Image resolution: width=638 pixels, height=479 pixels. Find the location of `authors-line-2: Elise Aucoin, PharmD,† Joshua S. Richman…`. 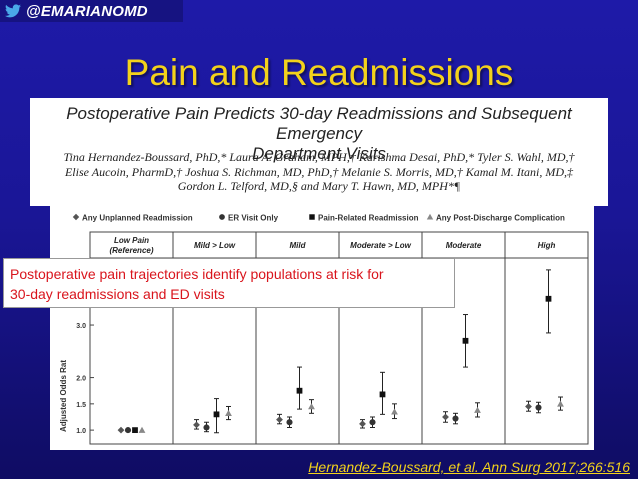

authors-line-2: Elise Aucoin, PharmD,† Joshua S. Richman… is located at coordinates (319, 171).